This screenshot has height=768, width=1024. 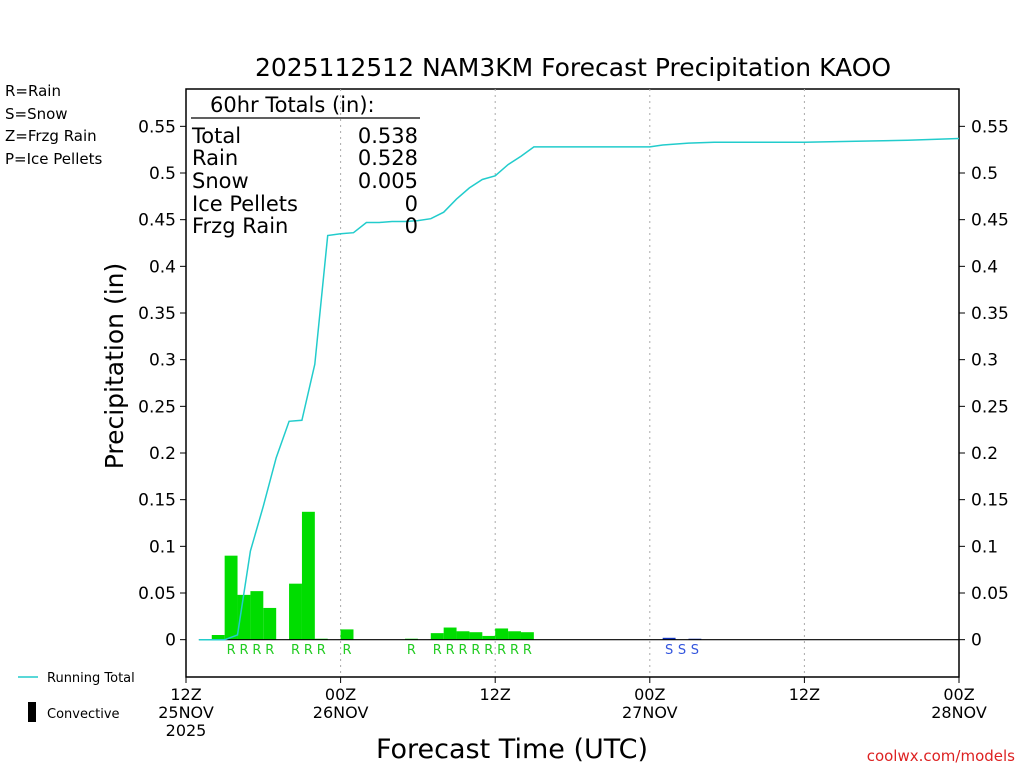 What do you see at coordinates (984, 267) in the screenshot?
I see `y-tick-label-right: 0.4` at bounding box center [984, 267].